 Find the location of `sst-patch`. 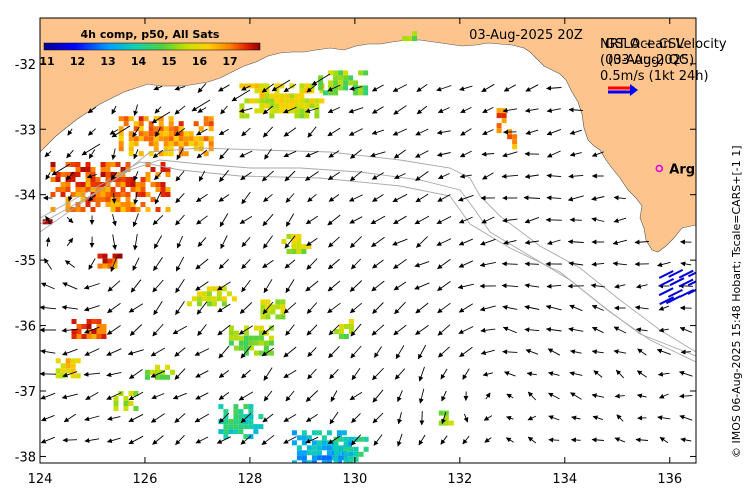

sst-patch is located at coordinates (351, 449).